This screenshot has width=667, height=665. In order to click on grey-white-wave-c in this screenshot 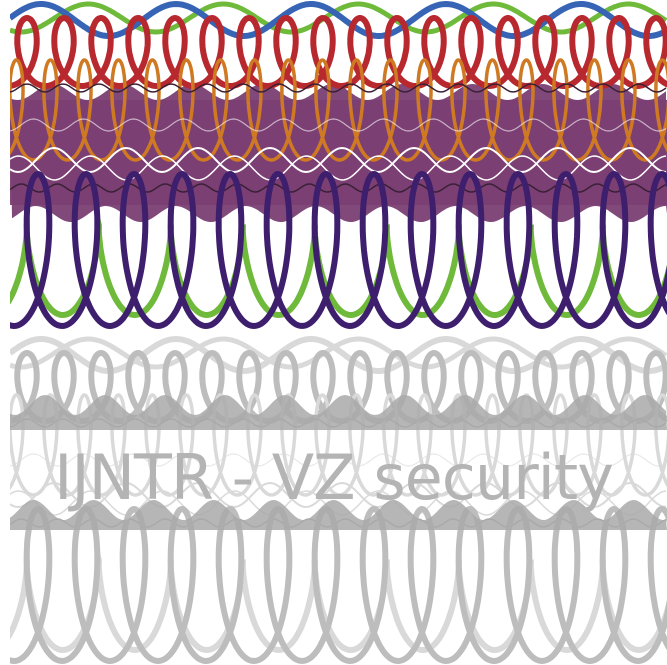, I will do `click(338, 460)`.